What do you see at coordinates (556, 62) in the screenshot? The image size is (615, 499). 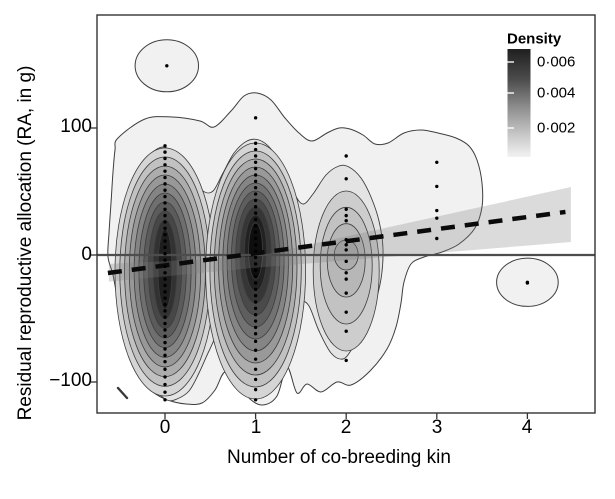 I see `legend-tick-label-006: 0·006` at bounding box center [556, 62].